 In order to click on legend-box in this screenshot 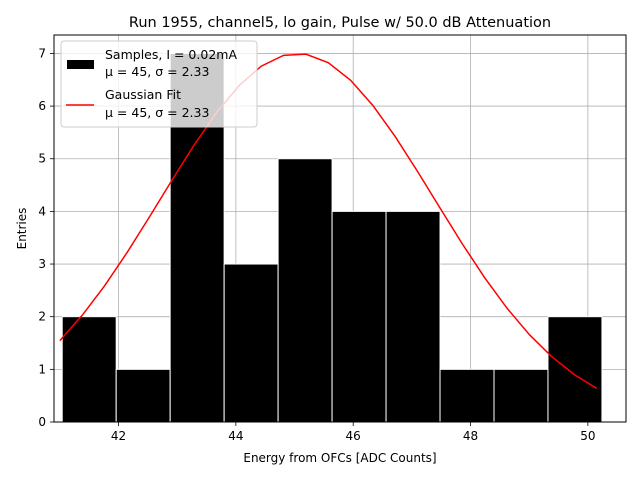, I will do `click(159, 84)`.